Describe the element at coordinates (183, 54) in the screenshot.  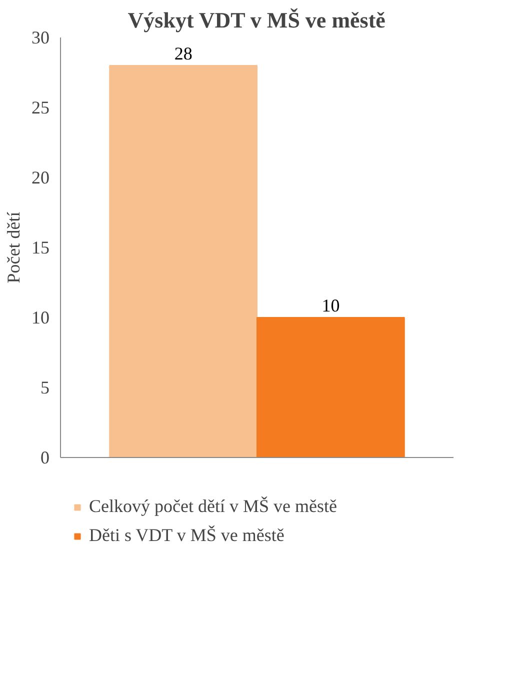
I see `data-label: 28` at that location.